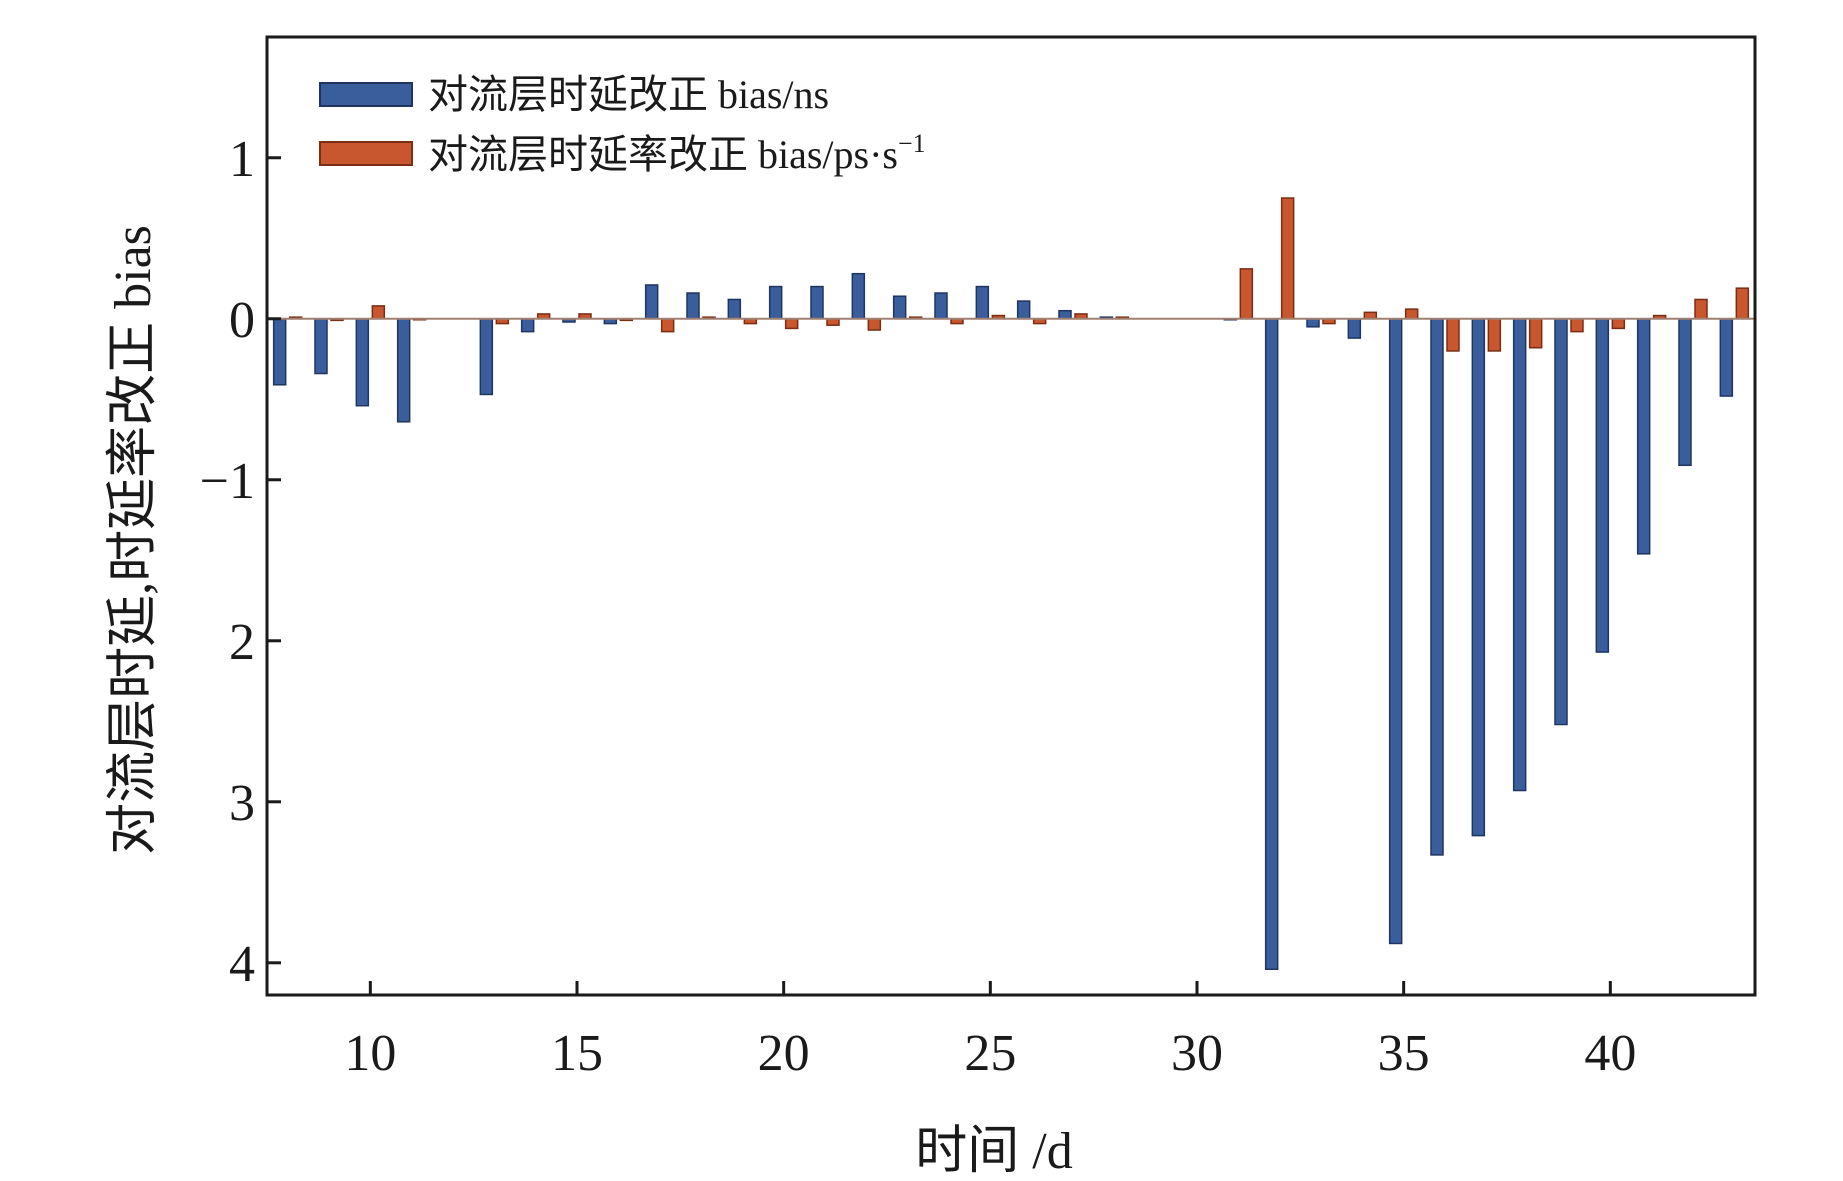  I want to click on x-tick-label: 25, so click(990, 1053).